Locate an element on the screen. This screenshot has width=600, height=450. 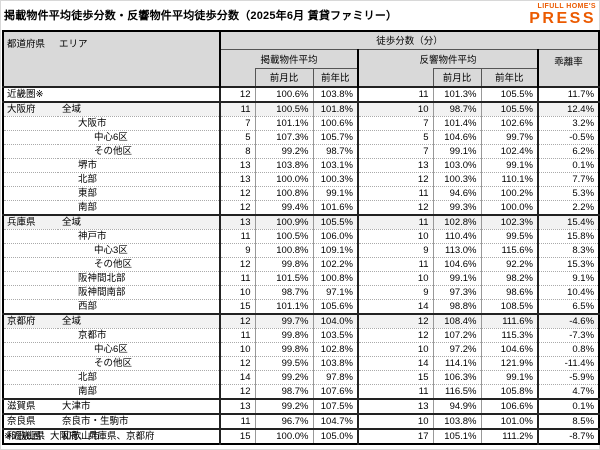
listed-mom-cell: 101.1% is located at coordinates (283, 123).